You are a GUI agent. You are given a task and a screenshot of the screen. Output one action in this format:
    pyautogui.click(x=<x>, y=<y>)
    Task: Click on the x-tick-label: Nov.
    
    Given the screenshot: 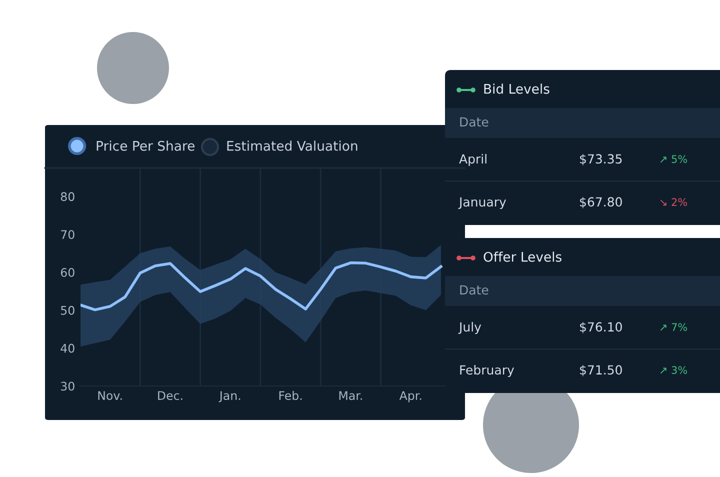 What is the action you would take?
    pyautogui.click(x=110, y=395)
    